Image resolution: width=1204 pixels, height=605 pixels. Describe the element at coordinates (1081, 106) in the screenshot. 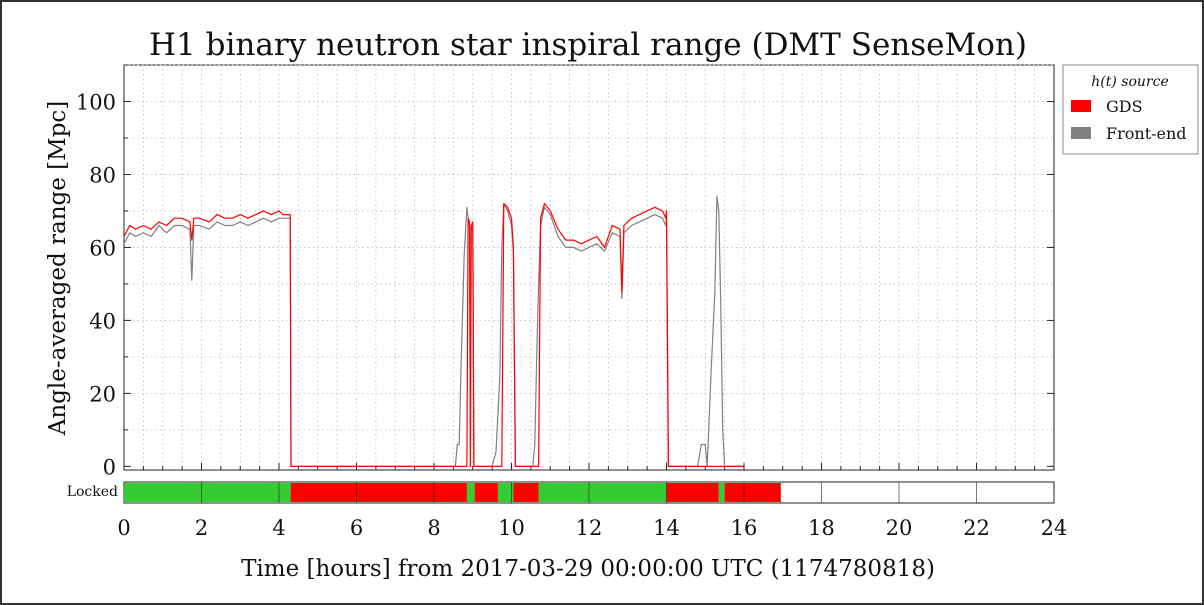

I see `legend-swatch-gds` at that location.